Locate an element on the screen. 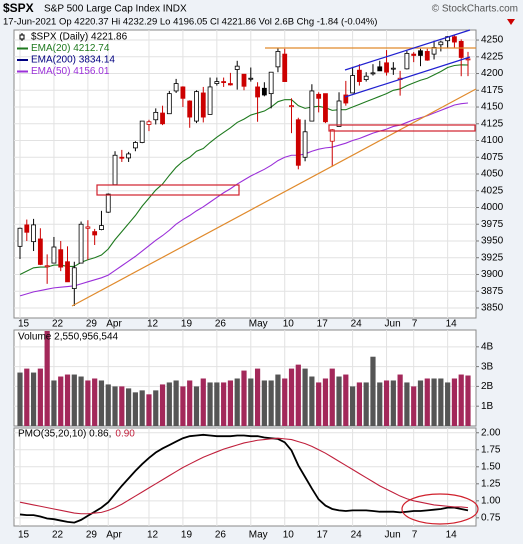  y-tick-label: 4100 is located at coordinates (492, 140).